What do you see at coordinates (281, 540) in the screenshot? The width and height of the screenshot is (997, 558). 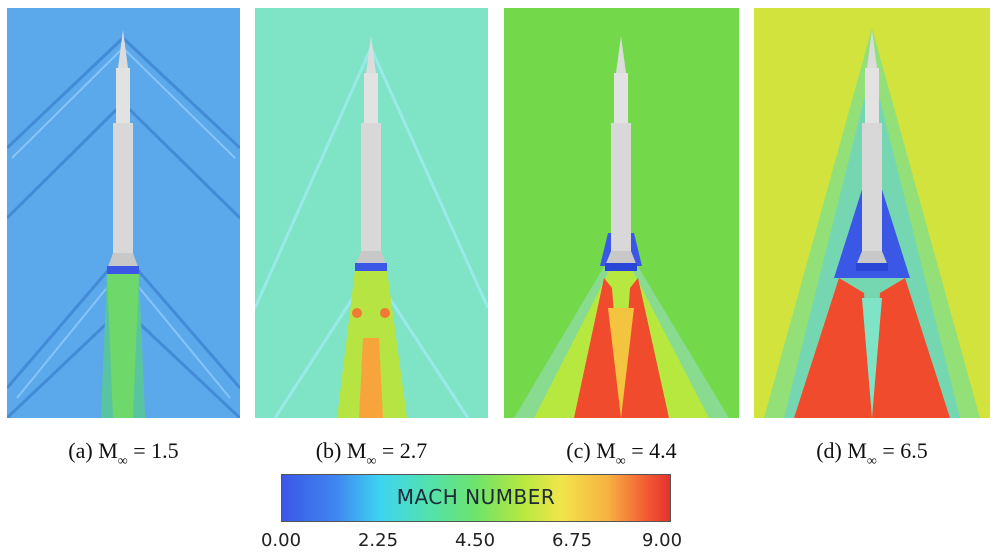 I see `colorbar-tick-0: 0.00` at bounding box center [281, 540].